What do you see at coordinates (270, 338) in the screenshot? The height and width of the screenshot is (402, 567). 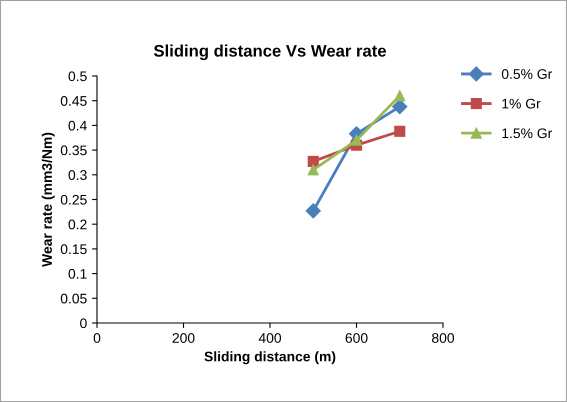 I see `x-tick-label: 400` at bounding box center [270, 338].